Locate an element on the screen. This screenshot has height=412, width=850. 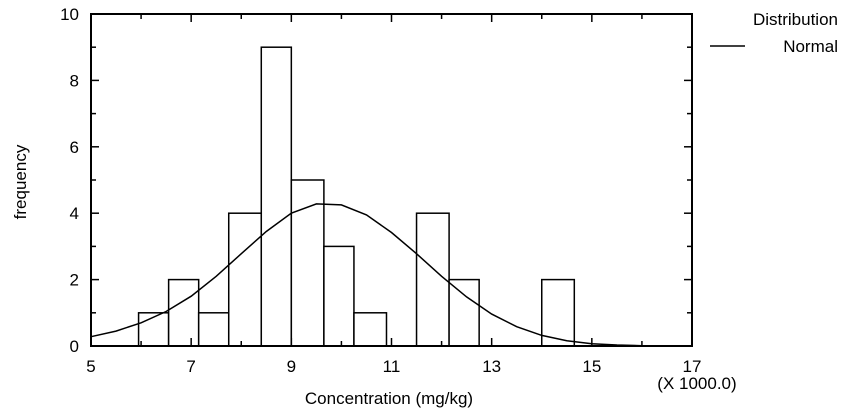
y-tick-label: 4 is located at coordinates (74, 213).